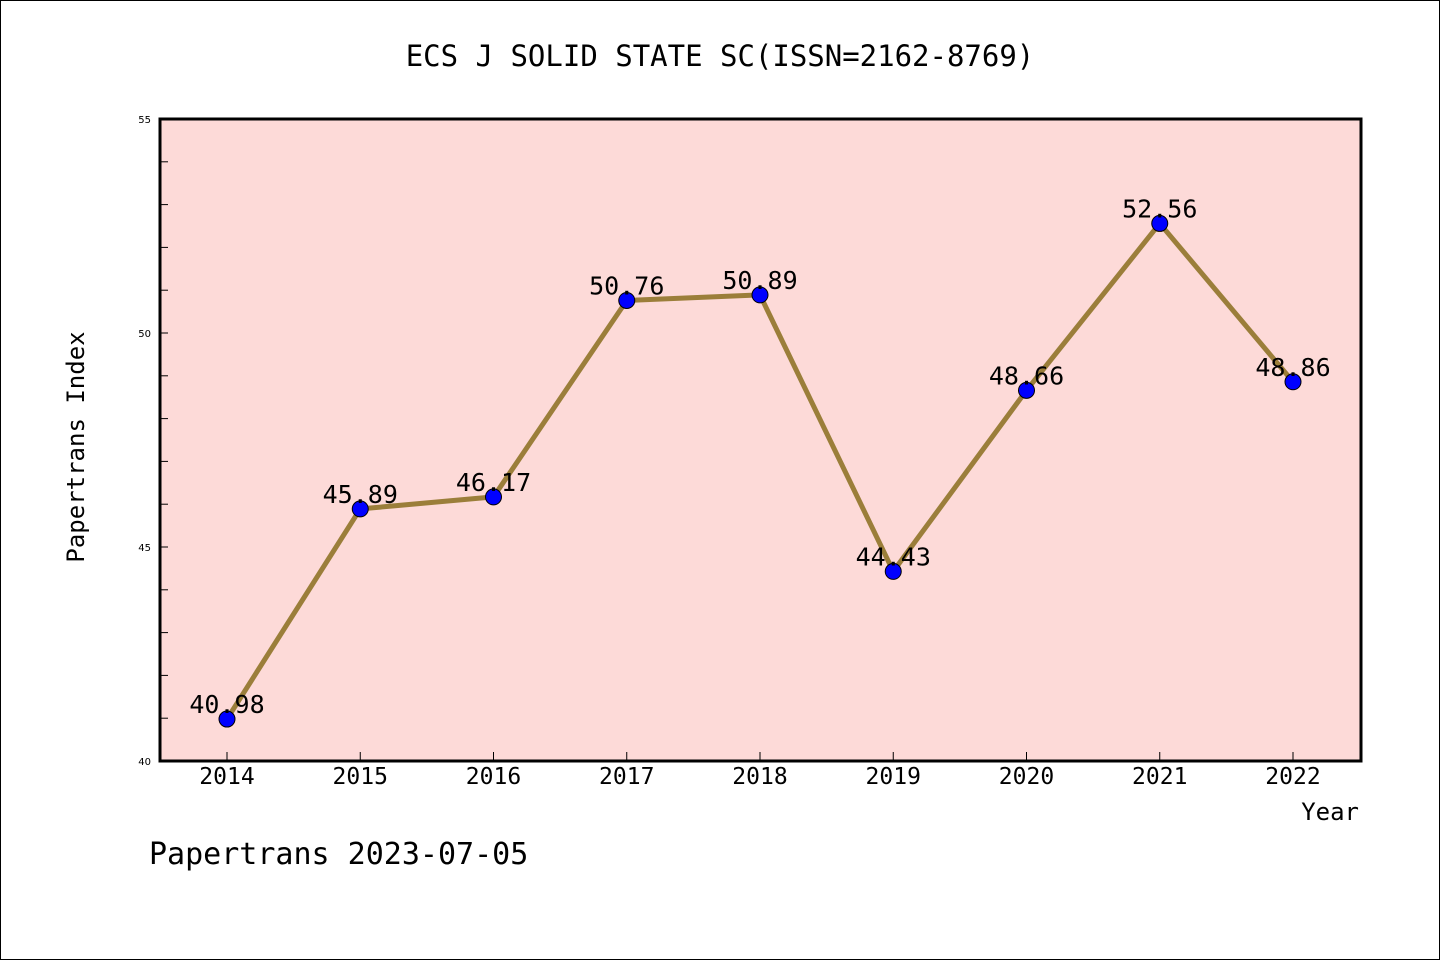 The image size is (1440, 960). What do you see at coordinates (360, 494) in the screenshot?
I see `data-label: 45.89` at bounding box center [360, 494].